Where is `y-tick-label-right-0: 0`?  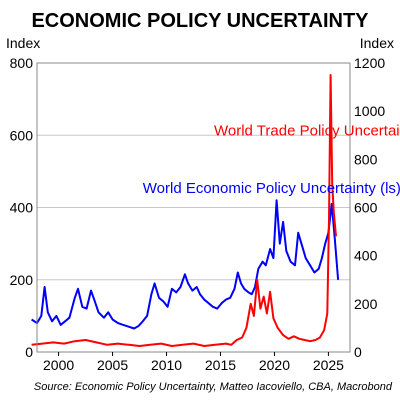
y-tick-label-right-0: 0 is located at coordinates (358, 352).